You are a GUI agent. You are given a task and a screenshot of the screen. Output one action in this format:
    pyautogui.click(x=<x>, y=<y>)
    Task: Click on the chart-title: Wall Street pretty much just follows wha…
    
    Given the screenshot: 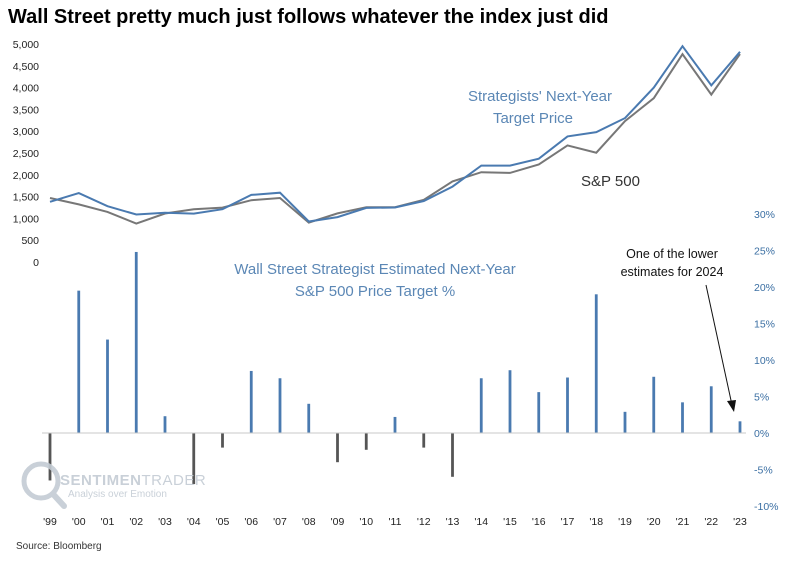 What is the action you would take?
    pyautogui.click(x=308, y=17)
    